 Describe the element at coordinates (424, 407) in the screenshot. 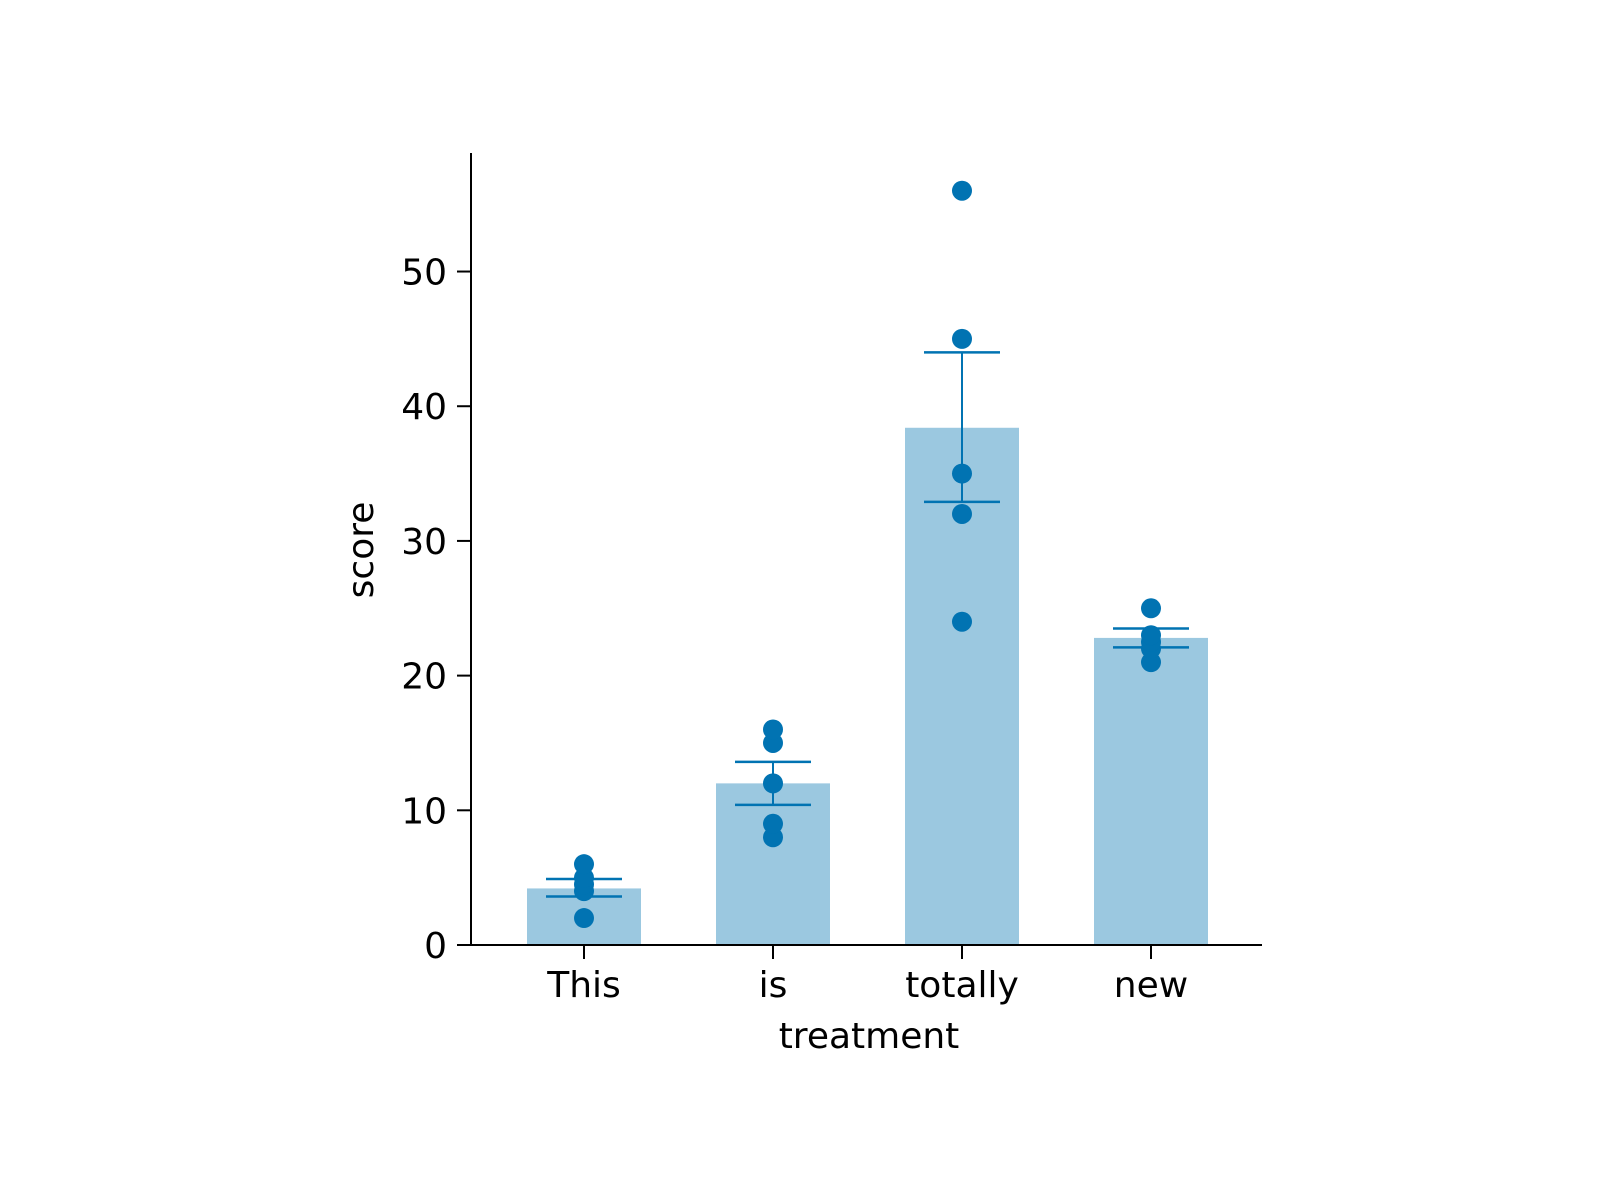

I see `y-tick-label: 40` at that location.